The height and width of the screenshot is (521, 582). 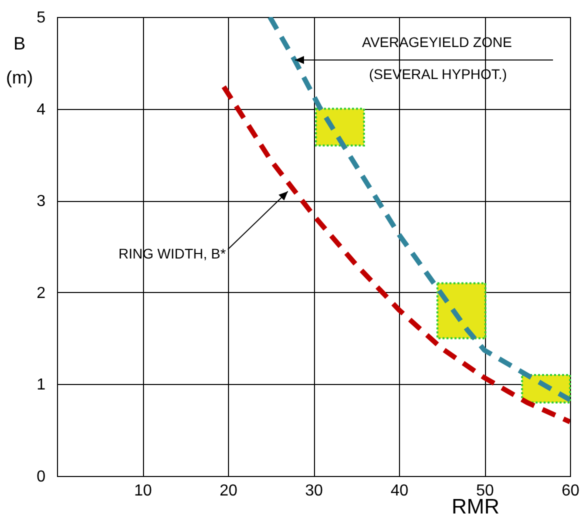 What do you see at coordinates (314, 491) in the screenshot?
I see `x-tick-label: 30` at bounding box center [314, 491].